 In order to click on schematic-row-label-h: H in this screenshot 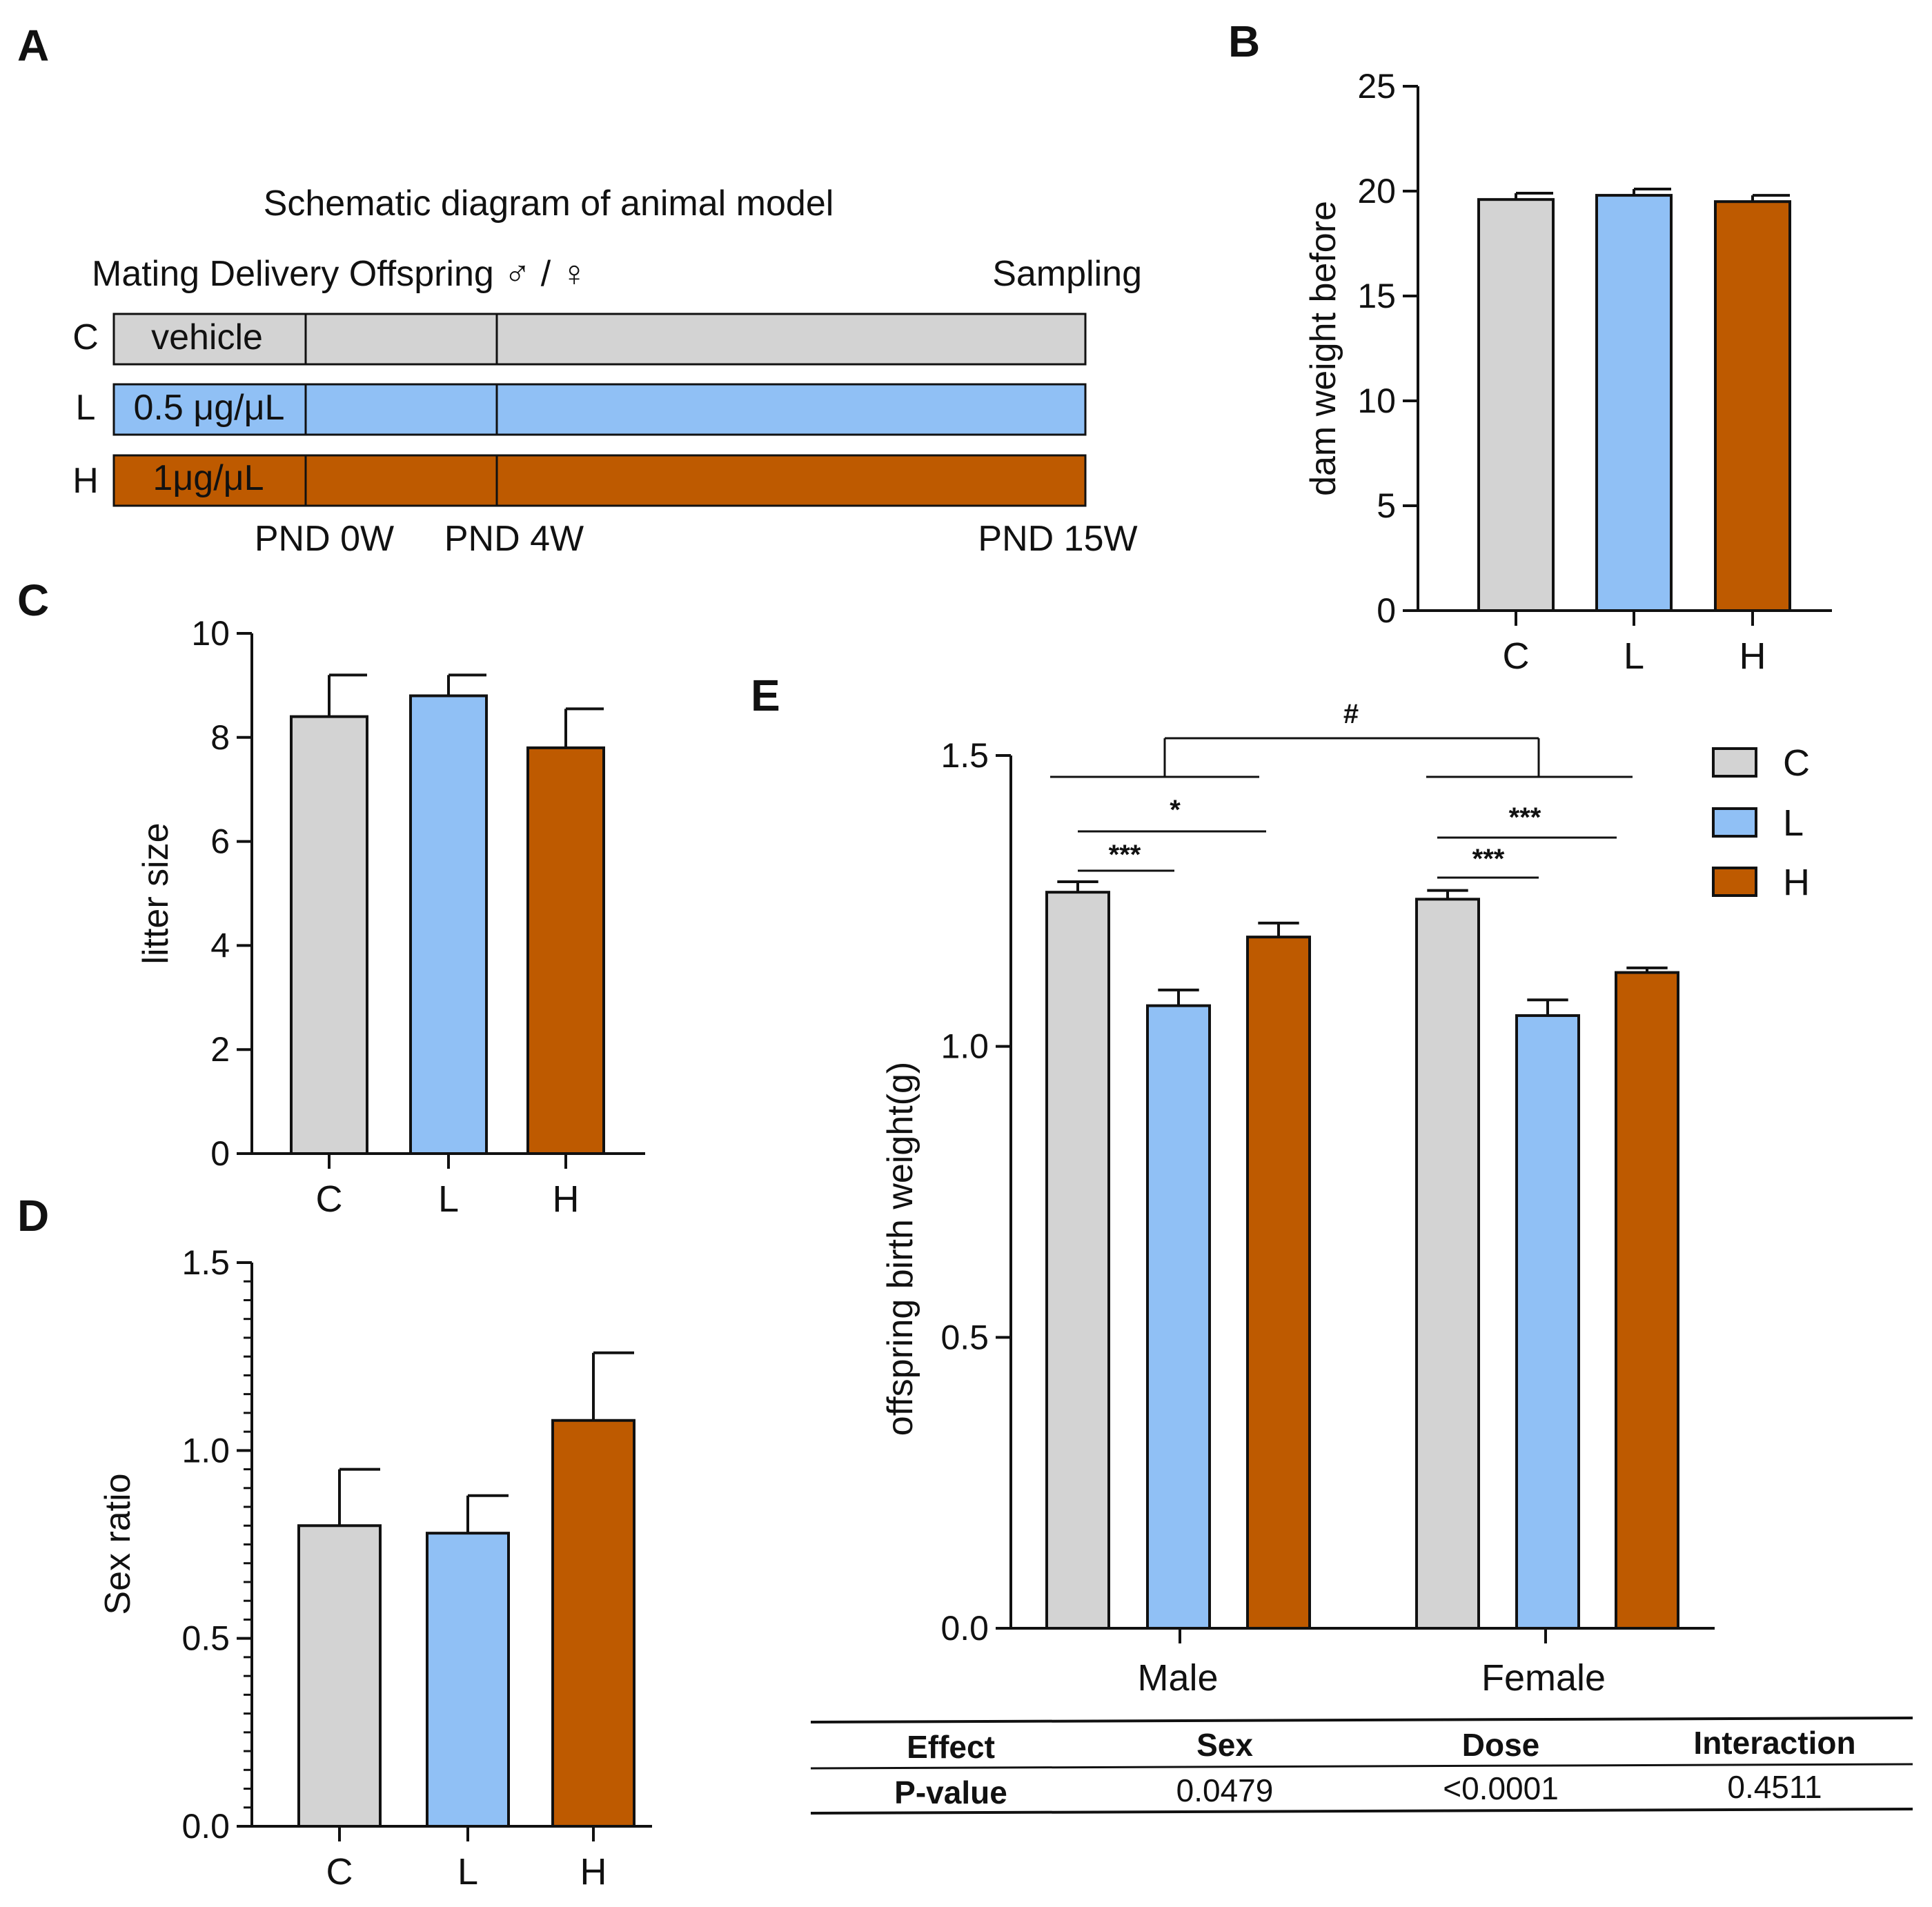, I will do `click(85, 481)`.